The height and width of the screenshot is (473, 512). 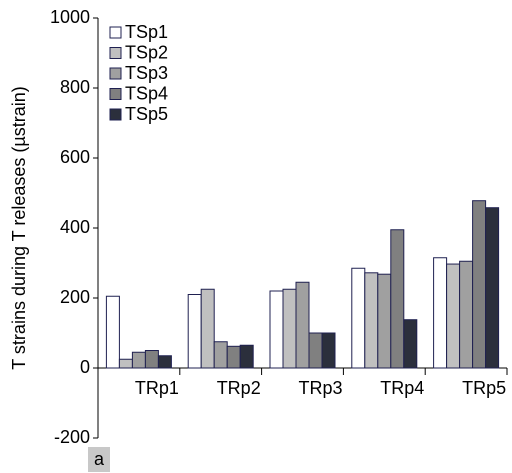 What do you see at coordinates (484, 388) in the screenshot?
I see `x-tick-label: TRp5` at bounding box center [484, 388].